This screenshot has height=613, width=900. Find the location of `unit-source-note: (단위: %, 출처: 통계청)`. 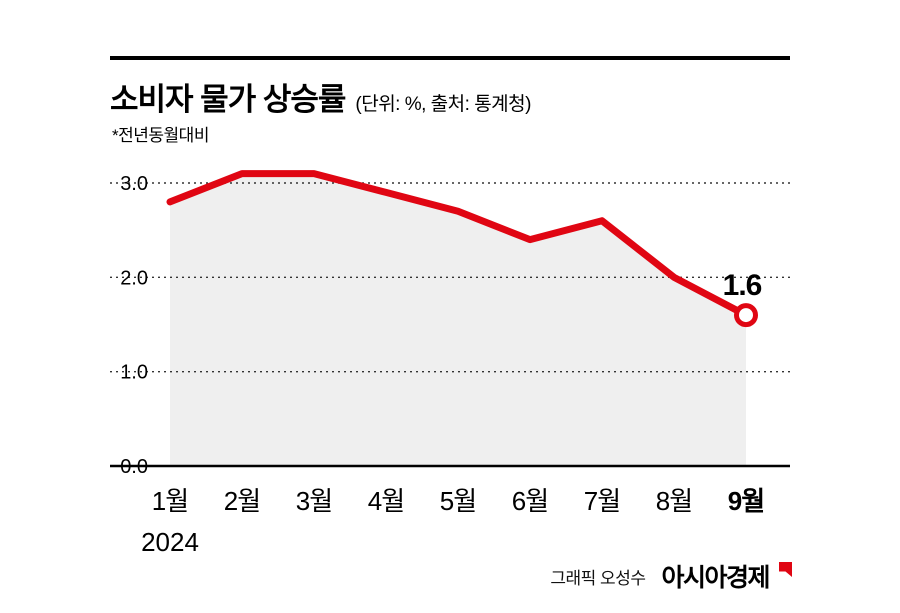

unit-source-note: (단위: %, 출처: 통계청) is located at coordinates (443, 104).